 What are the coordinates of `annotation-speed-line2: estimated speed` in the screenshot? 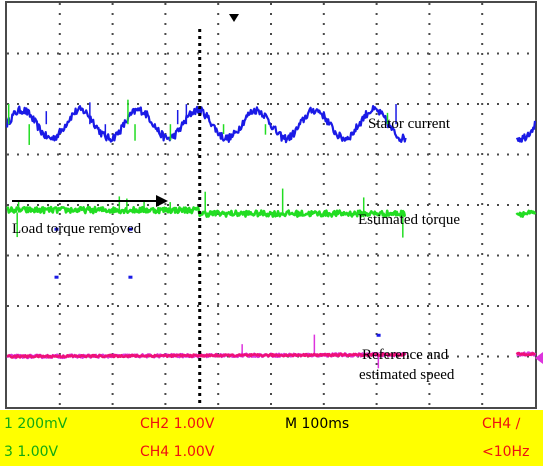 It's located at (407, 375).